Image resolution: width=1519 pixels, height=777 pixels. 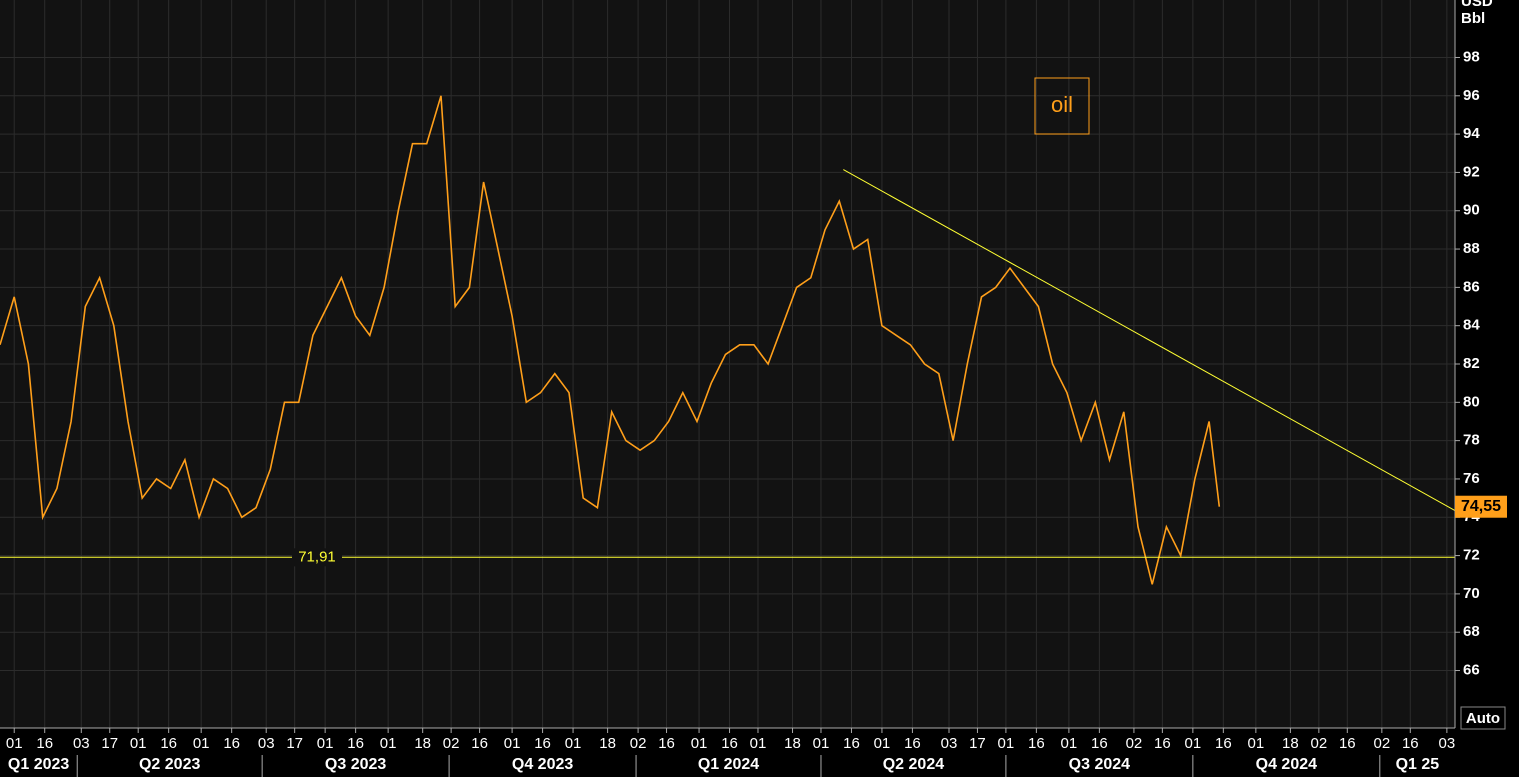 What do you see at coordinates (1471, 555) in the screenshot?
I see `y-tick-label: 72` at bounding box center [1471, 555].